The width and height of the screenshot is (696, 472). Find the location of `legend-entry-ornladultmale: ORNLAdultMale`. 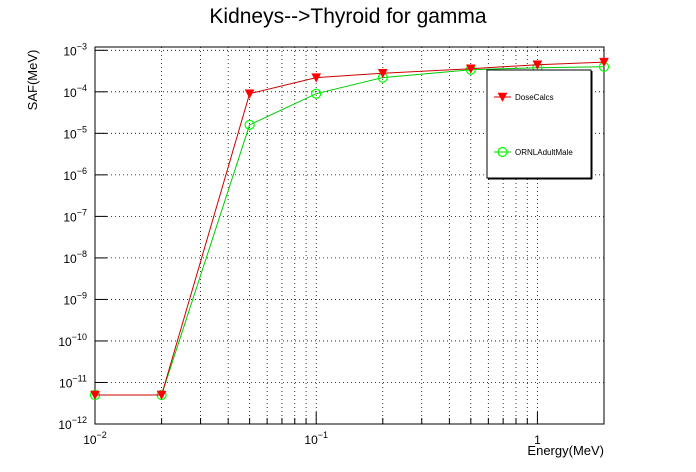

legend-entry-ornladultmale: ORNLAdultMale is located at coordinates (533, 152).